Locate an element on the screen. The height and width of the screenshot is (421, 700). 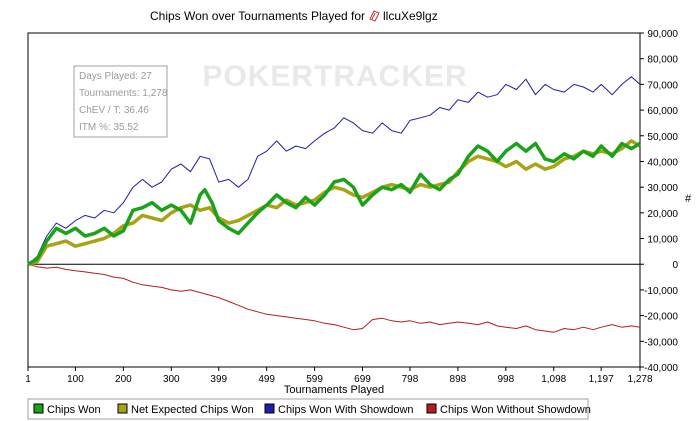
y-tick-label: -10,000 is located at coordinates (661, 291).